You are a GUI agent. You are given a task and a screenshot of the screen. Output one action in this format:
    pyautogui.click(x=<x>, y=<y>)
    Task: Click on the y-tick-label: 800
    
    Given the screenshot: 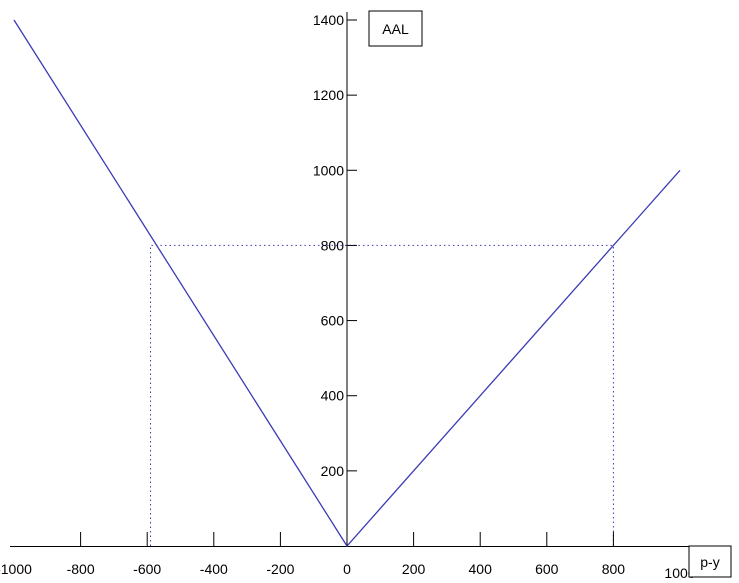 What is the action you would take?
    pyautogui.click(x=333, y=245)
    